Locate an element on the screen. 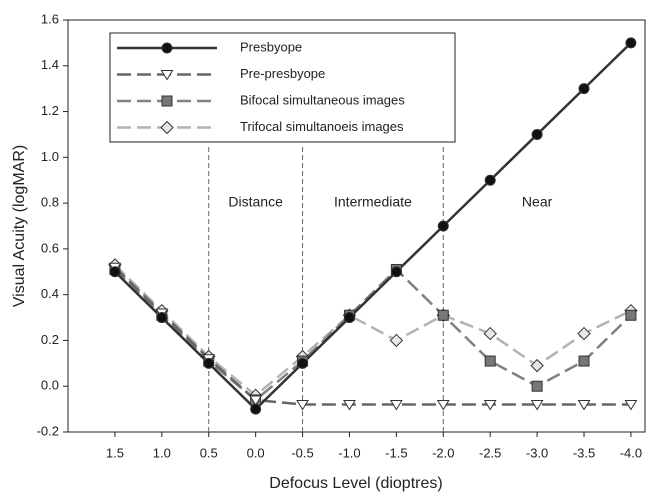 The height and width of the screenshot is (498, 658). y-tick-label: 0.6 is located at coordinates (50, 247).